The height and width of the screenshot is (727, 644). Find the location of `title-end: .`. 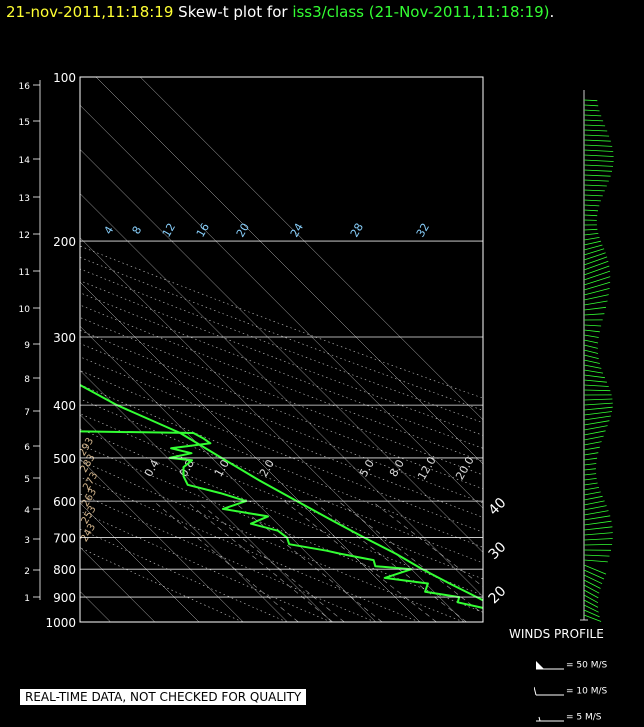

title-end: . is located at coordinates (552, 12).